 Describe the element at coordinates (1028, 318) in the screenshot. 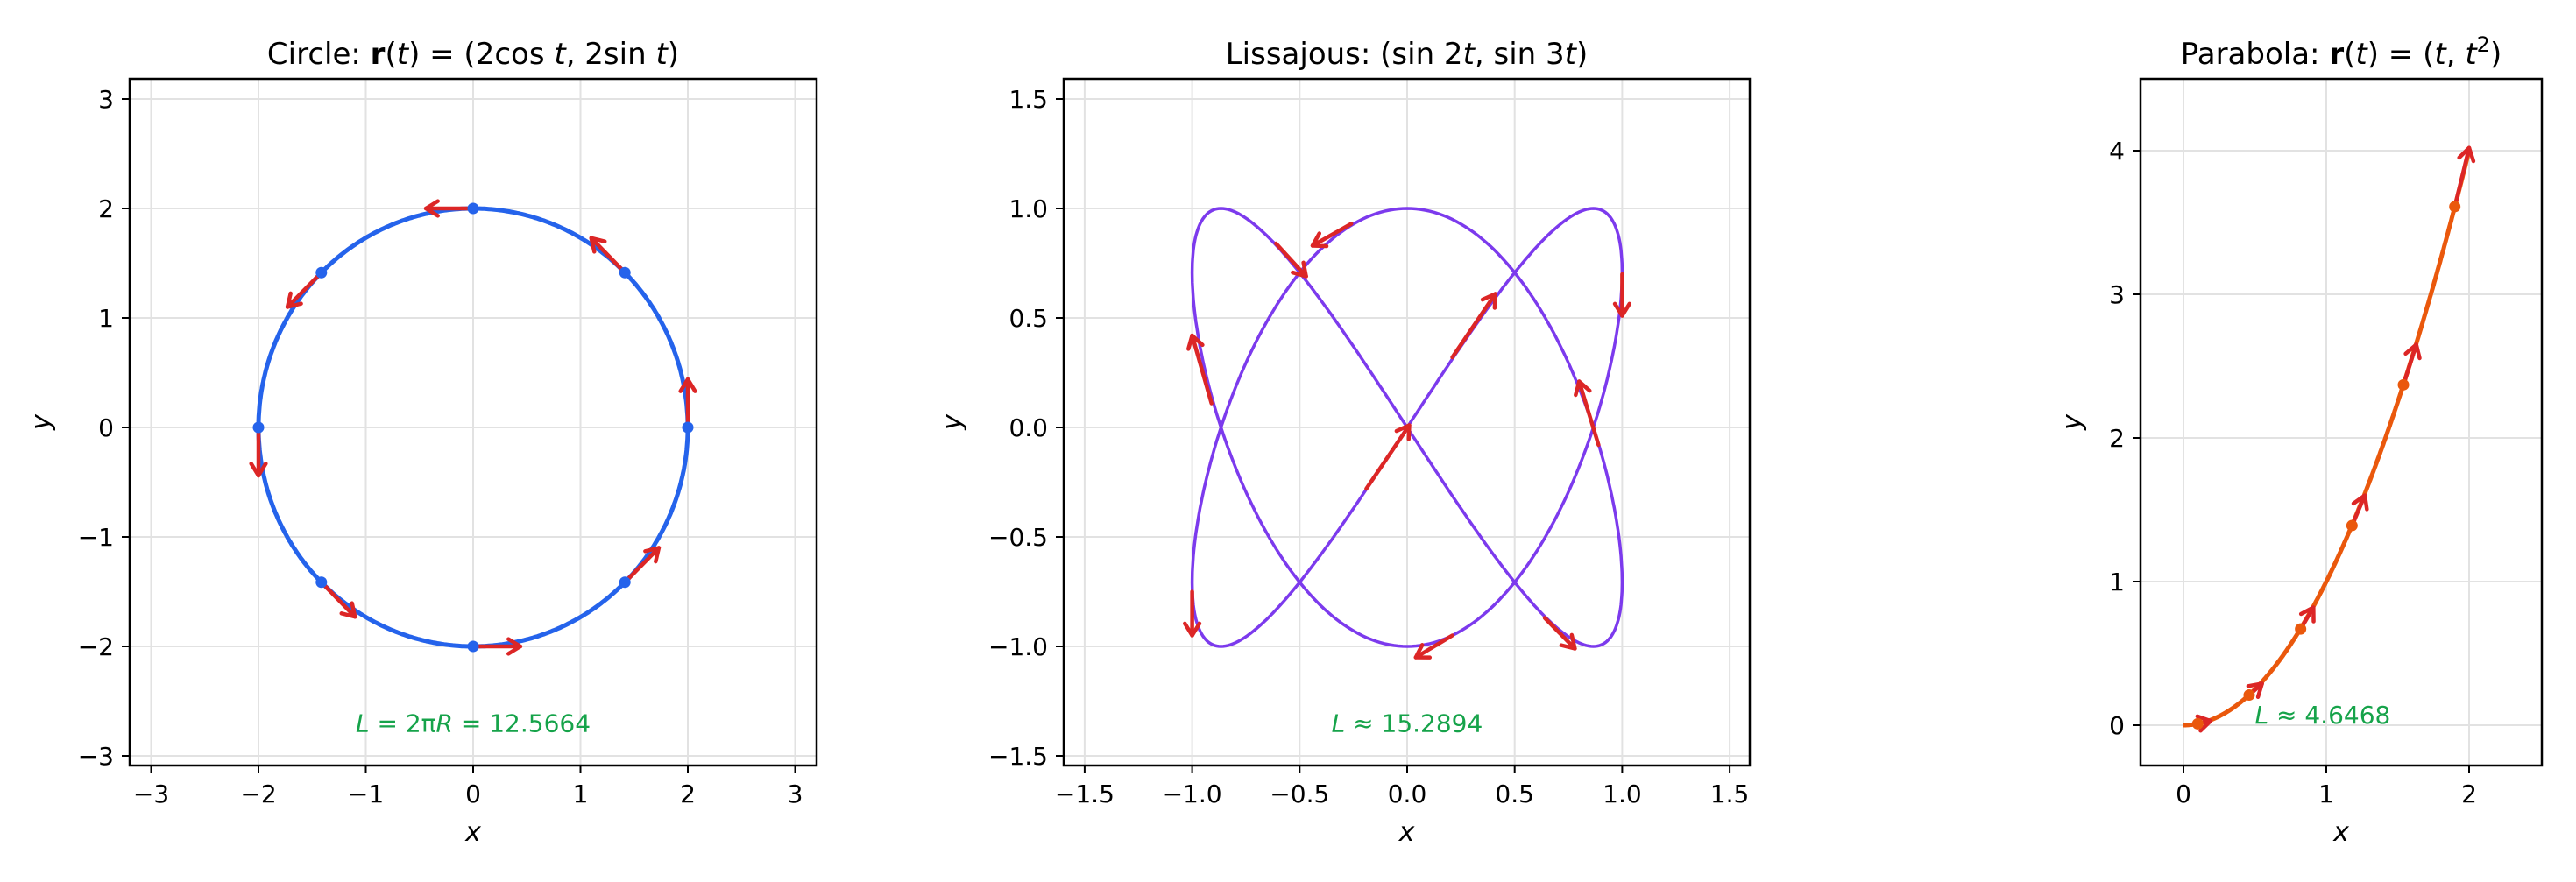

I see `y-tick-label: 0.5` at that location.